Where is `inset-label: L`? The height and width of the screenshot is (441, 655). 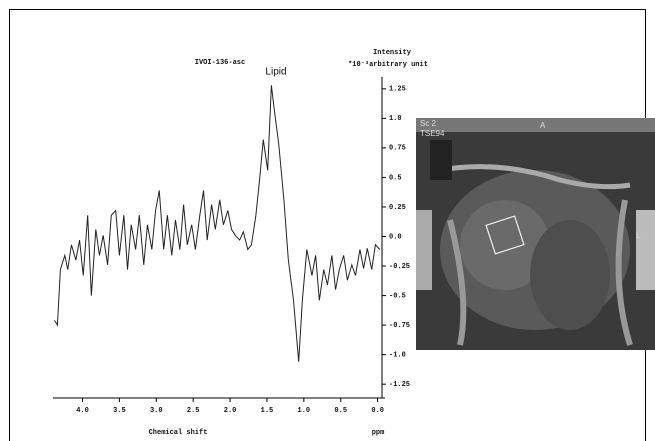 inset-label: L is located at coordinates (638, 235).